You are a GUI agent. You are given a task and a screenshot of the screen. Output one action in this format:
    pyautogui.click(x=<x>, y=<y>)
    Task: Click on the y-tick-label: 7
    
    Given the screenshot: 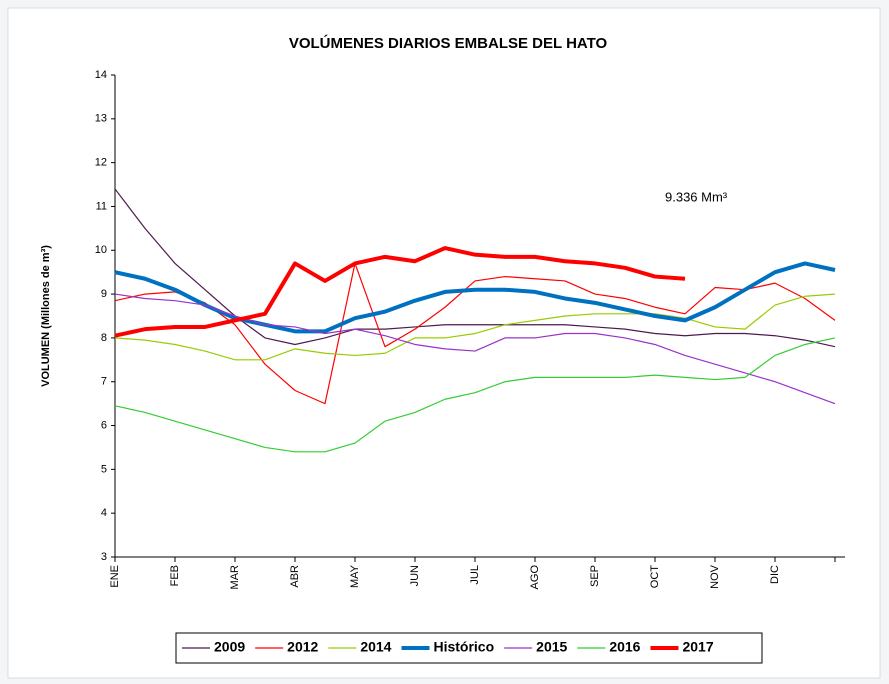 What is the action you would take?
    pyautogui.click(x=104, y=382)
    